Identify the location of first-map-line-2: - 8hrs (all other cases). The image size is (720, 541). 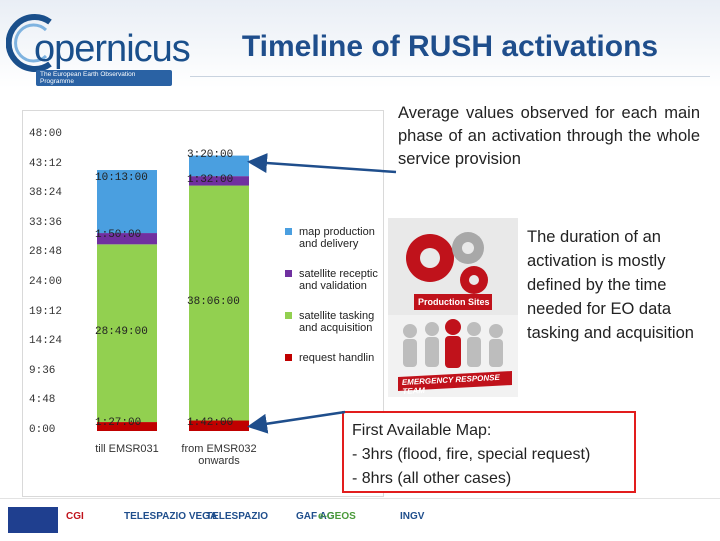
(432, 478).